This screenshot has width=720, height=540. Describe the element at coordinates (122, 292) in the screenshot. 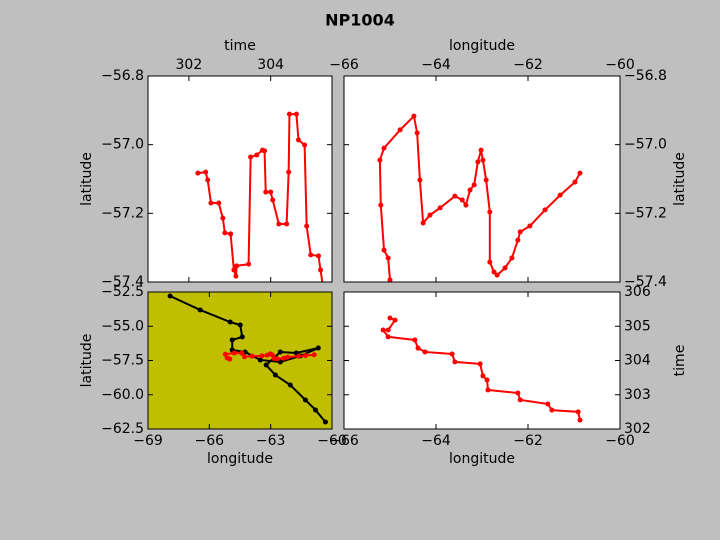

I see `y-tick-label: −52.5` at that location.